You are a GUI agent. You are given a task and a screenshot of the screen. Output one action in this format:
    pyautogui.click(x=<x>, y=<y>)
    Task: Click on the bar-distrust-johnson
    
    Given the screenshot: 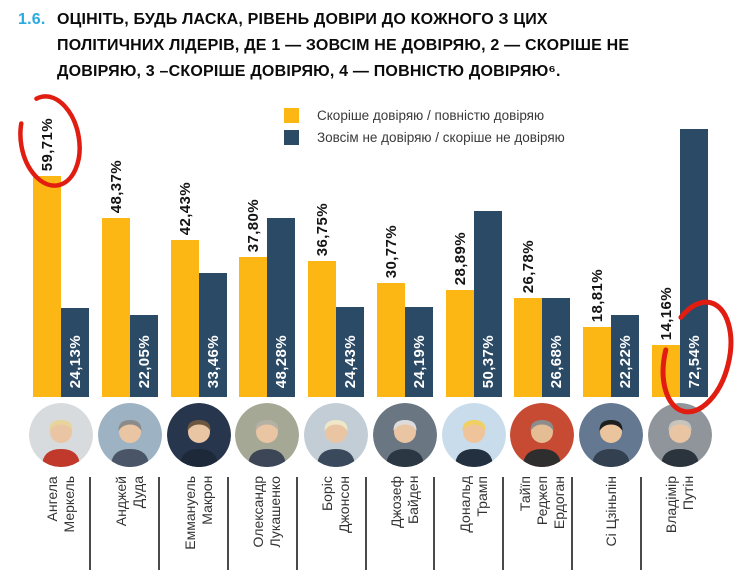 What is the action you would take?
    pyautogui.click(x=350, y=352)
    